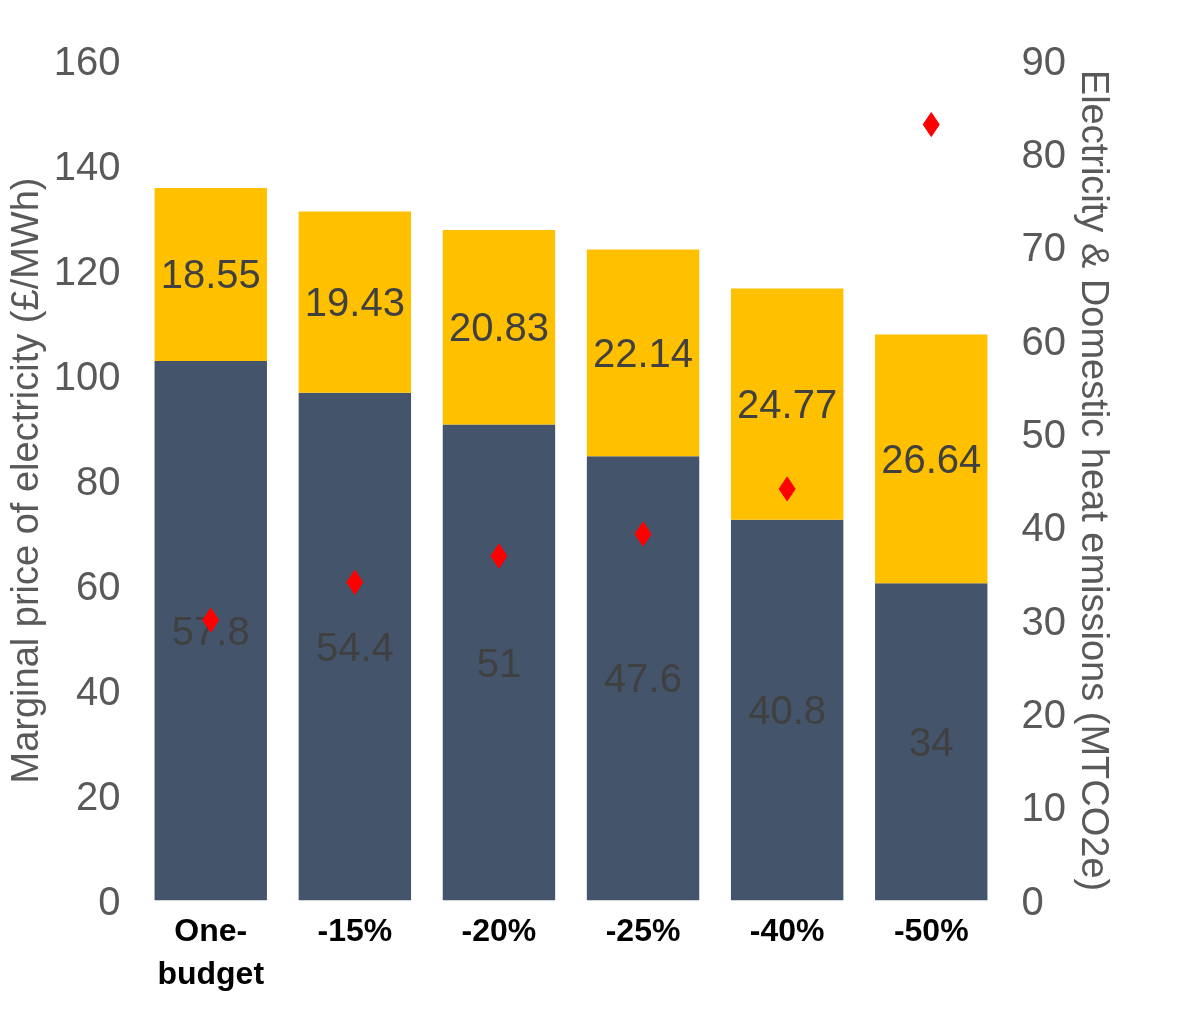 Image resolution: width=1199 pixels, height=1014 pixels. What do you see at coordinates (98, 585) in the screenshot?
I see `y-tick-label: 60` at bounding box center [98, 585].